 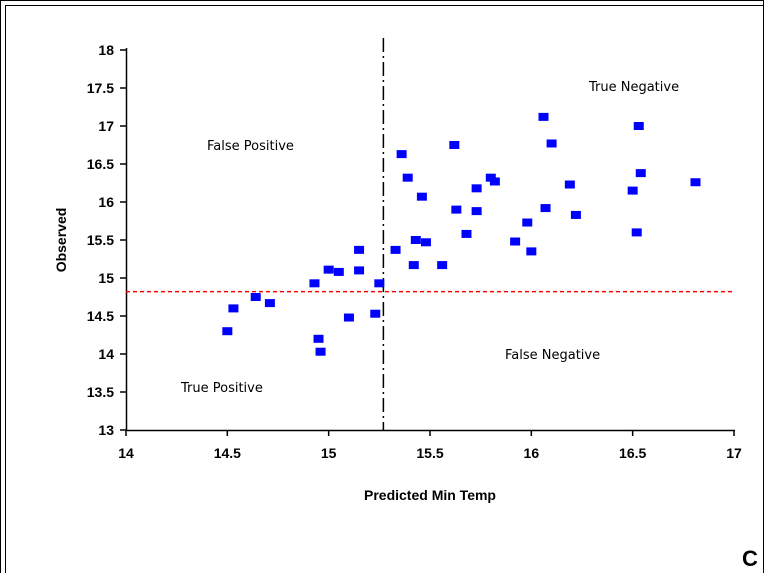 I want to click on y-tick-label: 16.5, so click(x=100, y=164).